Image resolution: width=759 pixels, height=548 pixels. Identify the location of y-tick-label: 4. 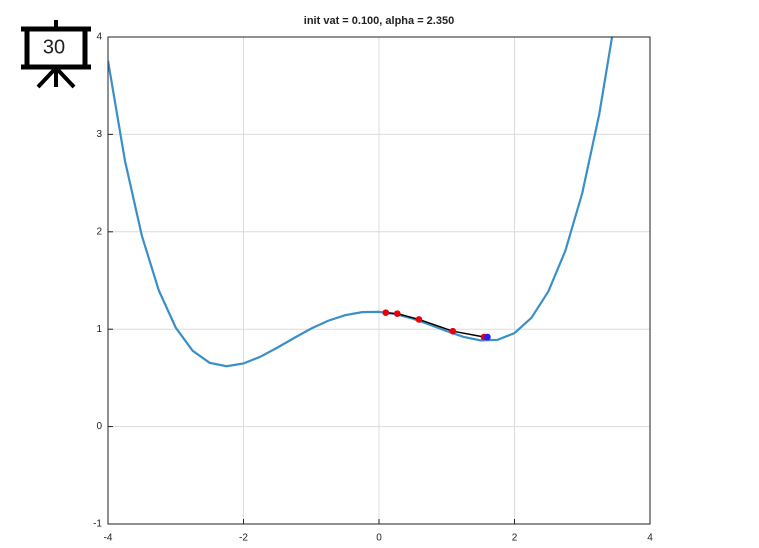
(99, 37).